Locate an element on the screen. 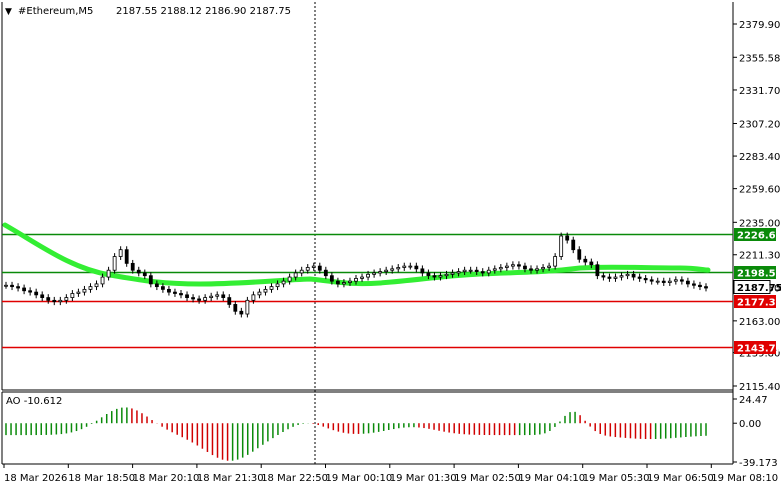  price-tick-label: 2163.00 is located at coordinates (759, 322).